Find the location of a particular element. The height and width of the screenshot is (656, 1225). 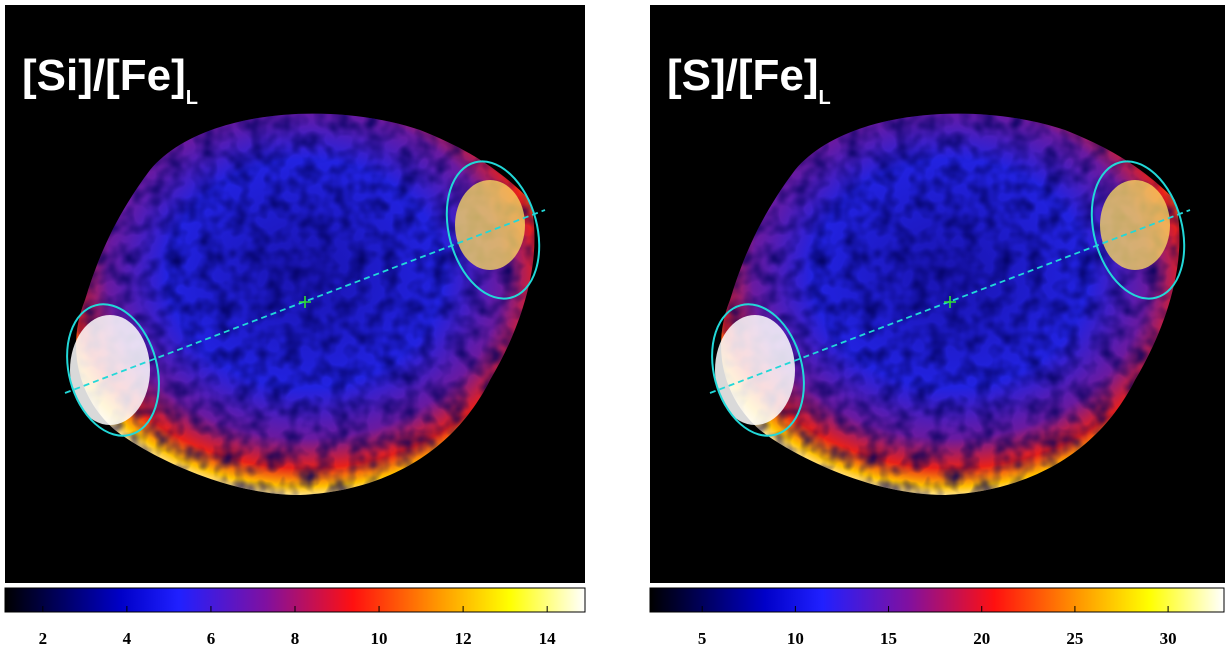

colorbar-tick-label: 8 is located at coordinates (295, 638).